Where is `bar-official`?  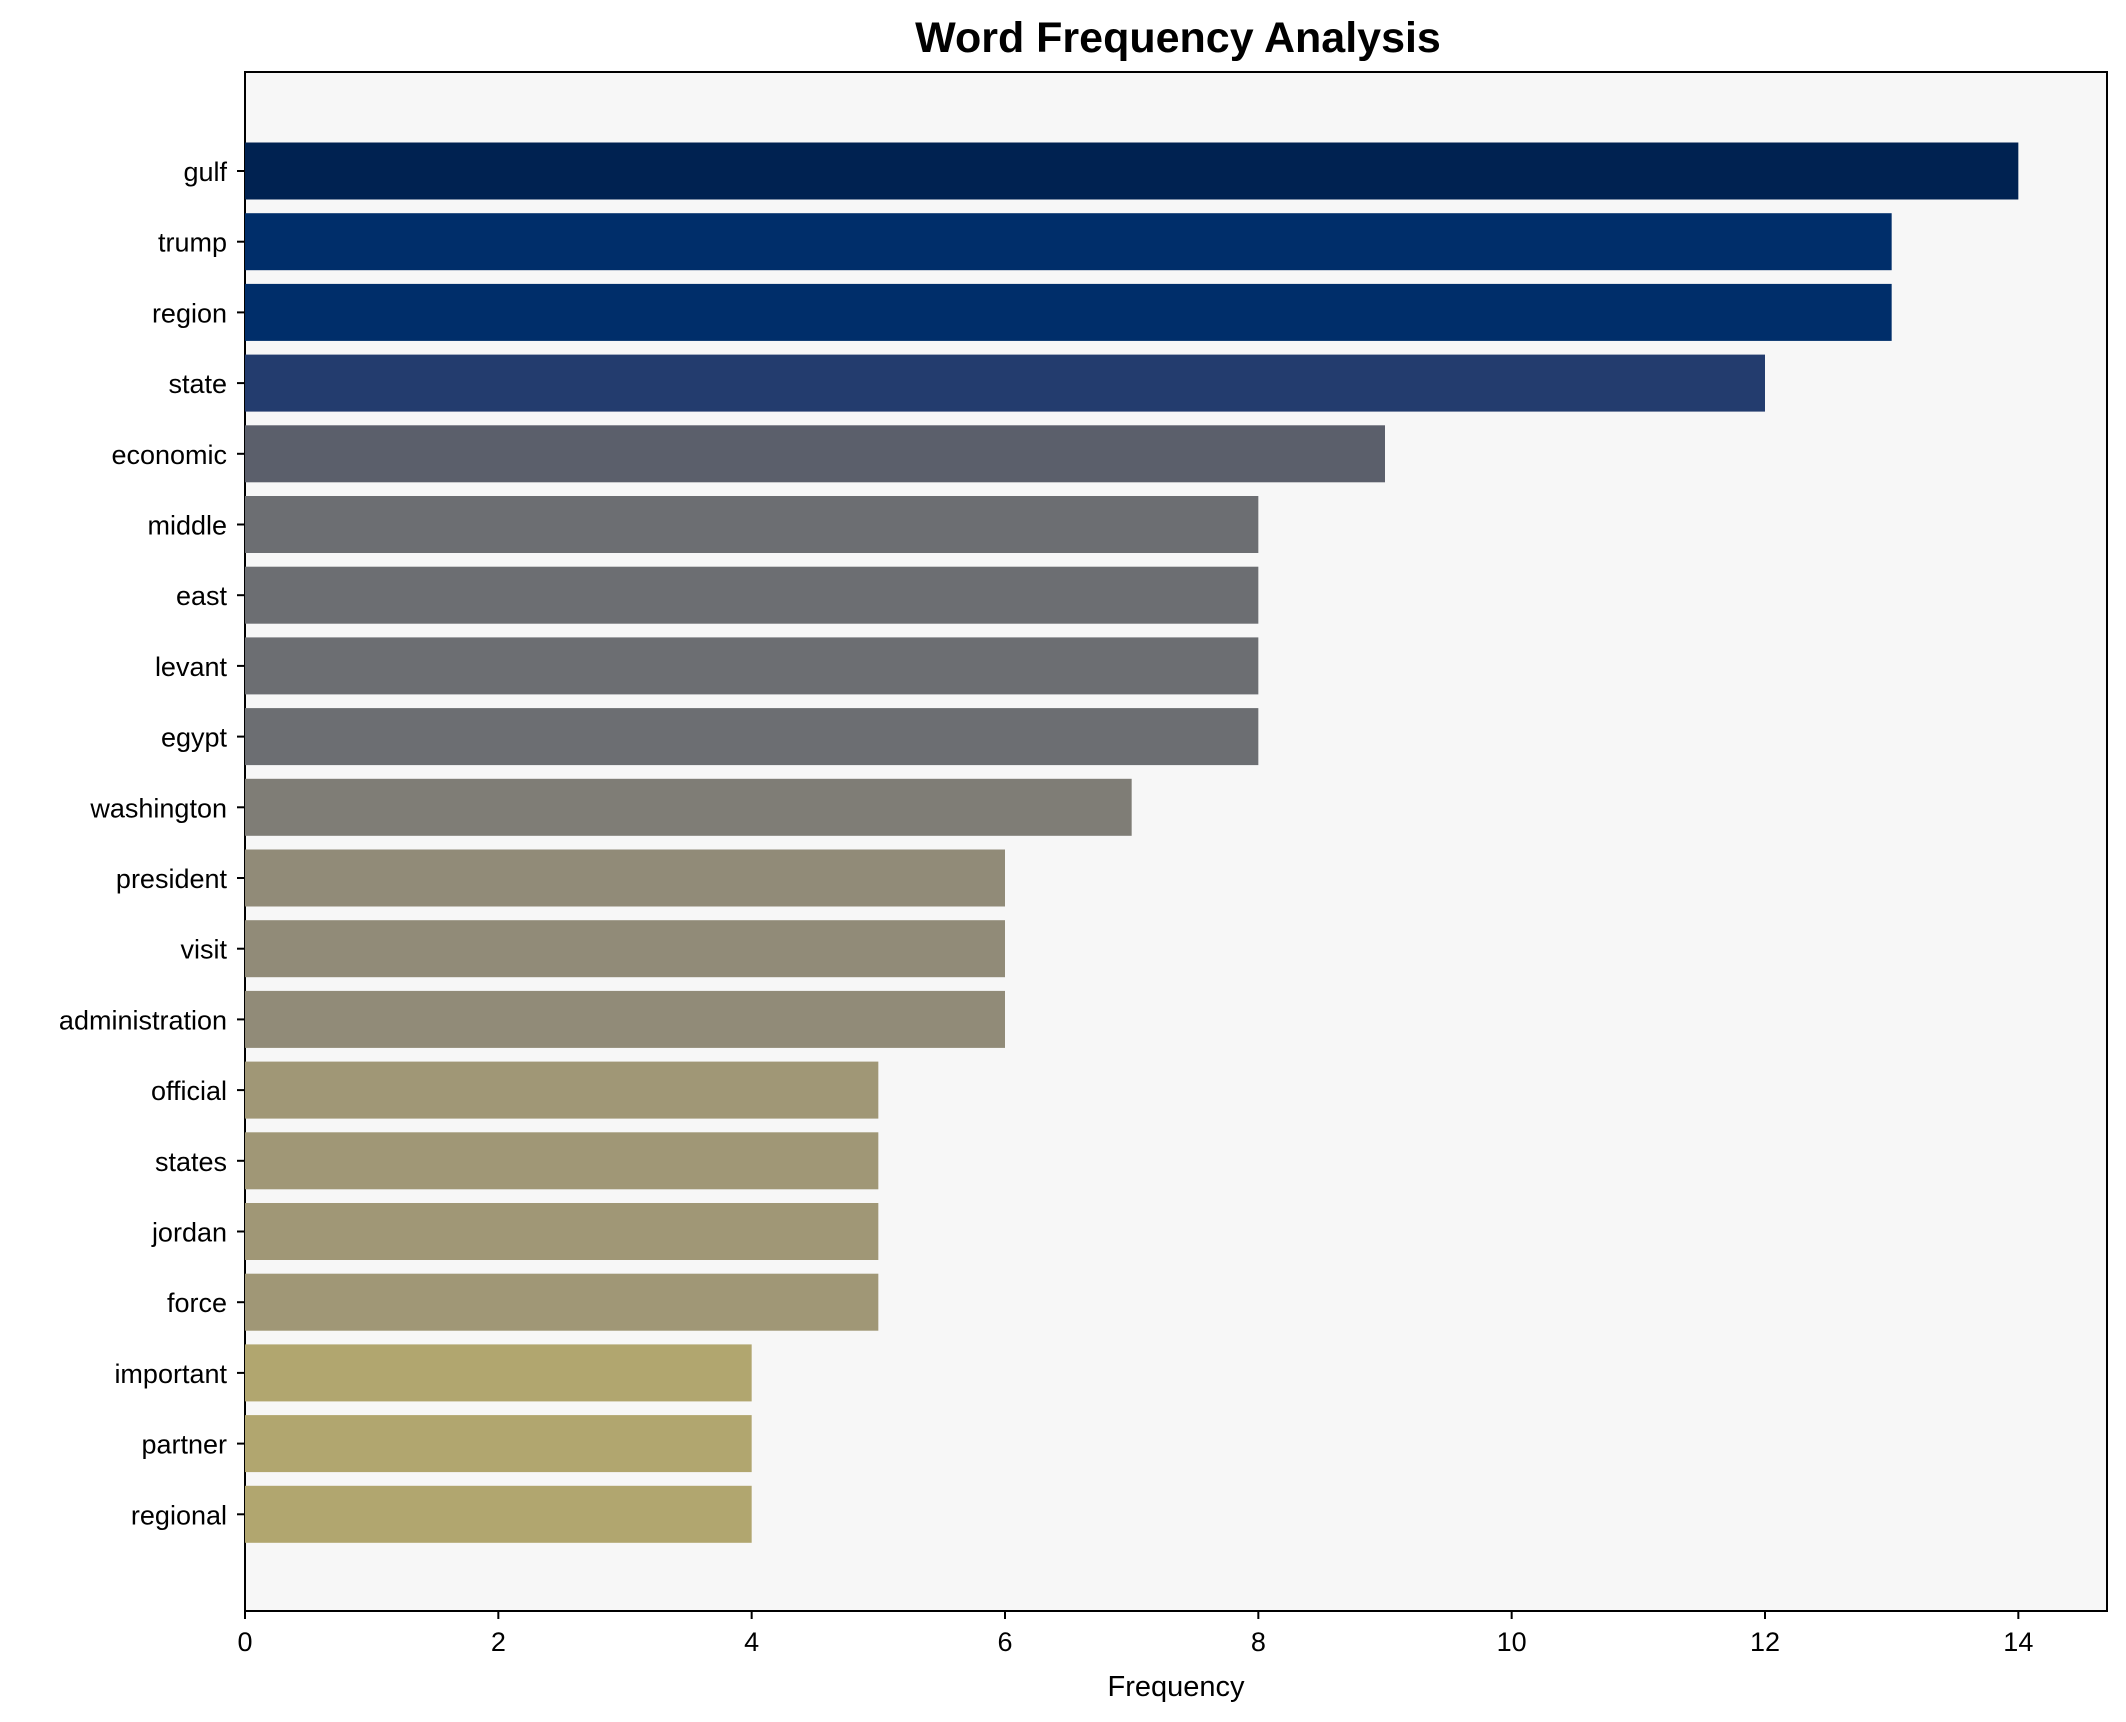 bar-official is located at coordinates (562, 1090).